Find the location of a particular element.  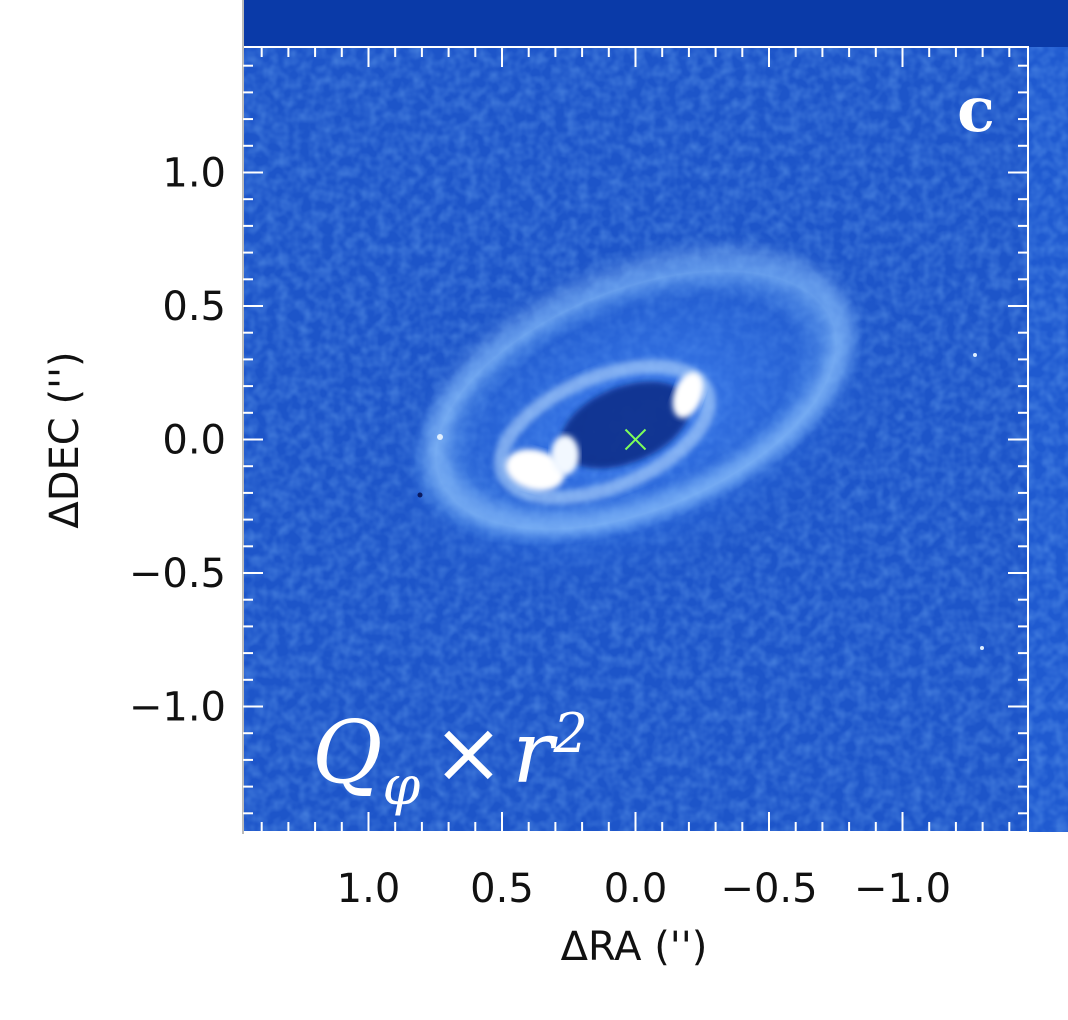

formula-operator: × is located at coordinates (468, 753).